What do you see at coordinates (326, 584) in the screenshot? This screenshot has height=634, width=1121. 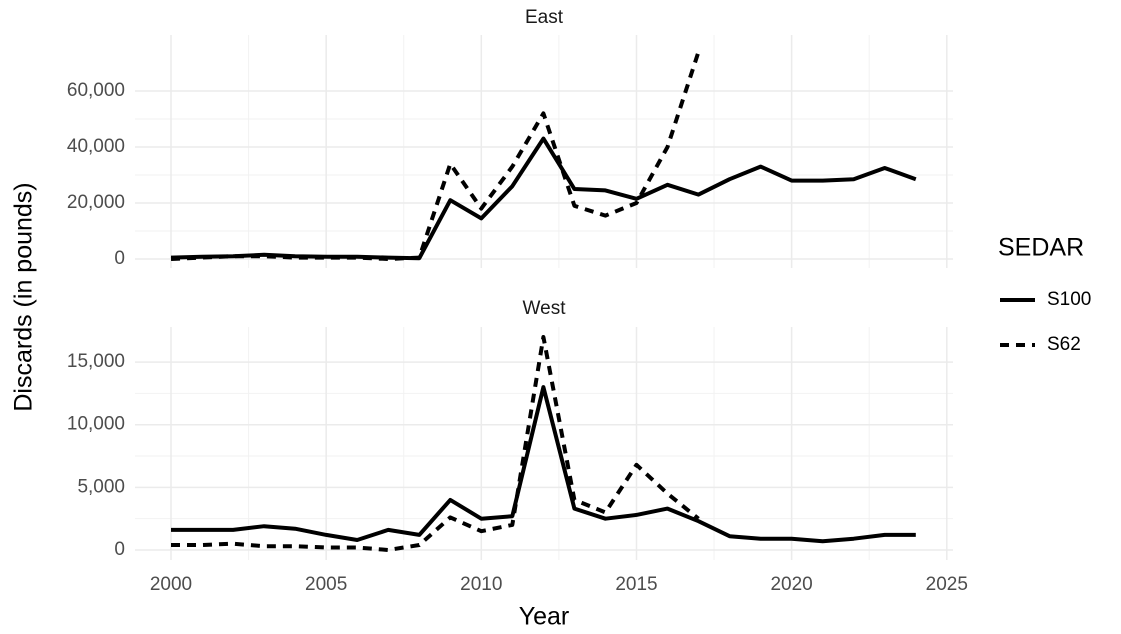 I see `x-tick-label: 2005` at bounding box center [326, 584].